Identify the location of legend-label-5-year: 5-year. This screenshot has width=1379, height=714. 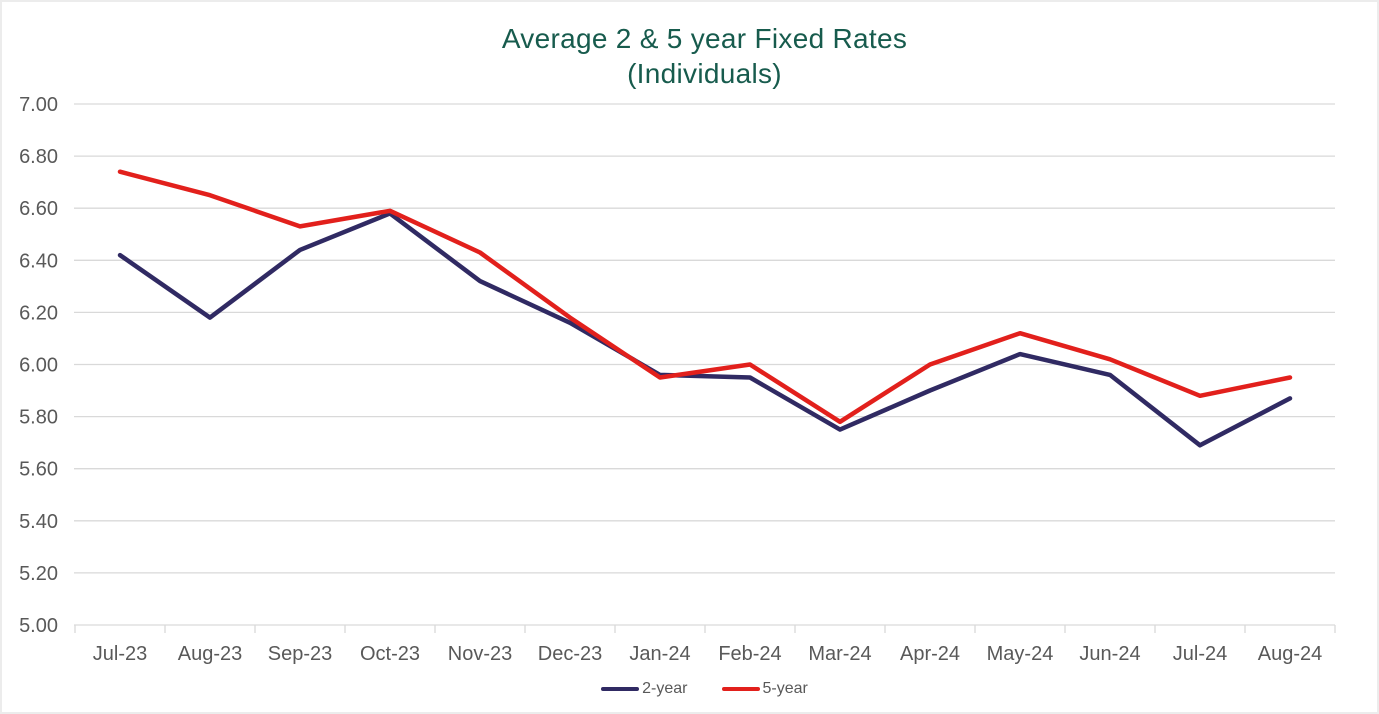
(785, 688).